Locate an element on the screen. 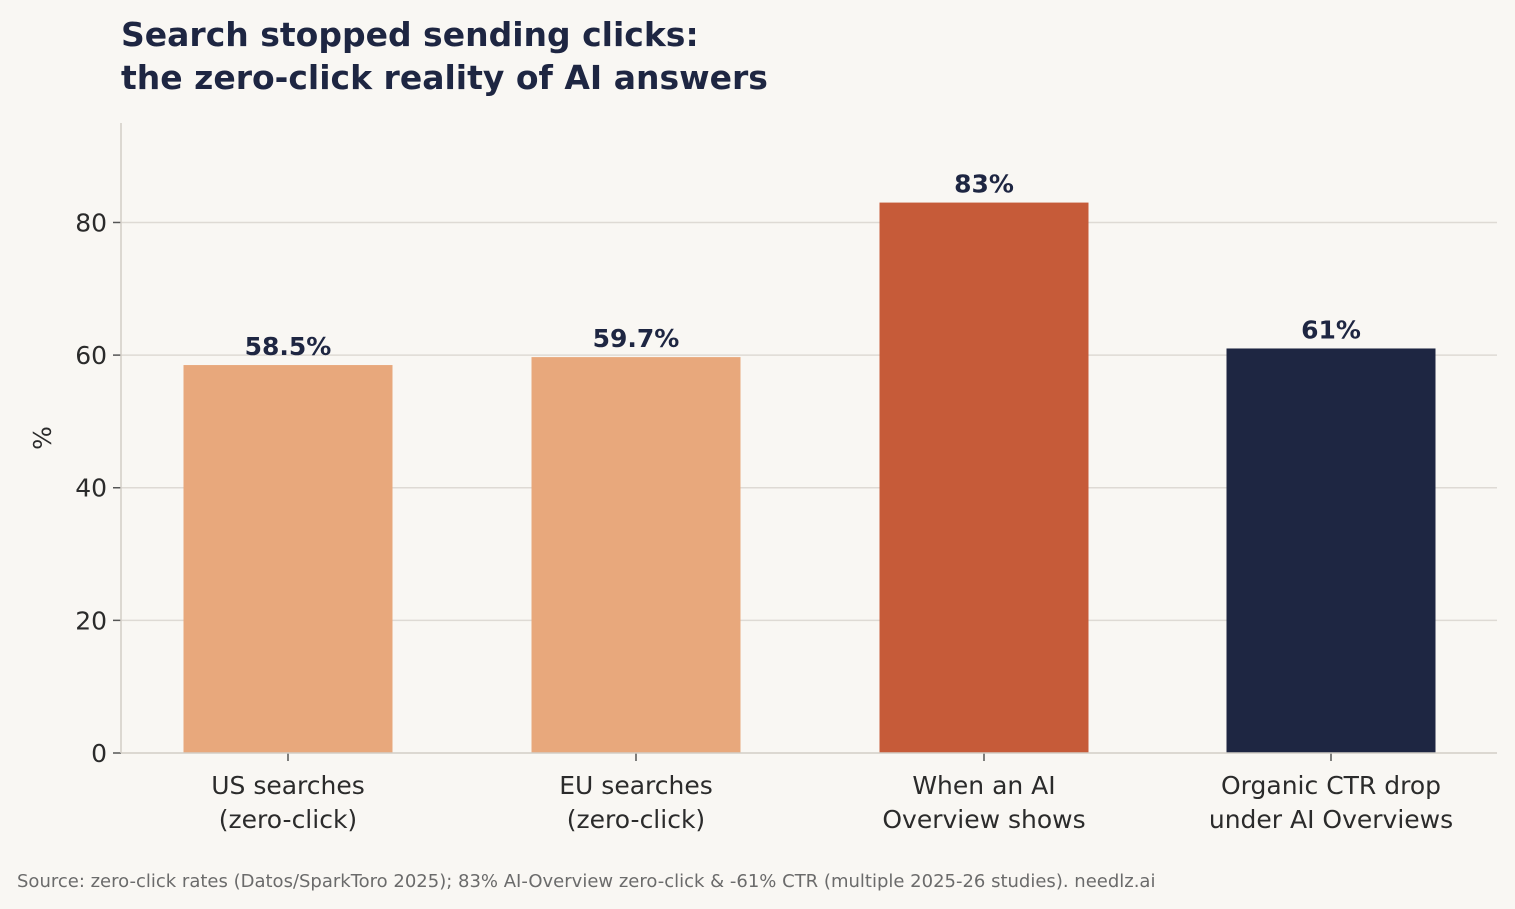 Image resolution: width=1515 pixels, height=909 pixels. bar-value-label: 61% is located at coordinates (1331, 329).